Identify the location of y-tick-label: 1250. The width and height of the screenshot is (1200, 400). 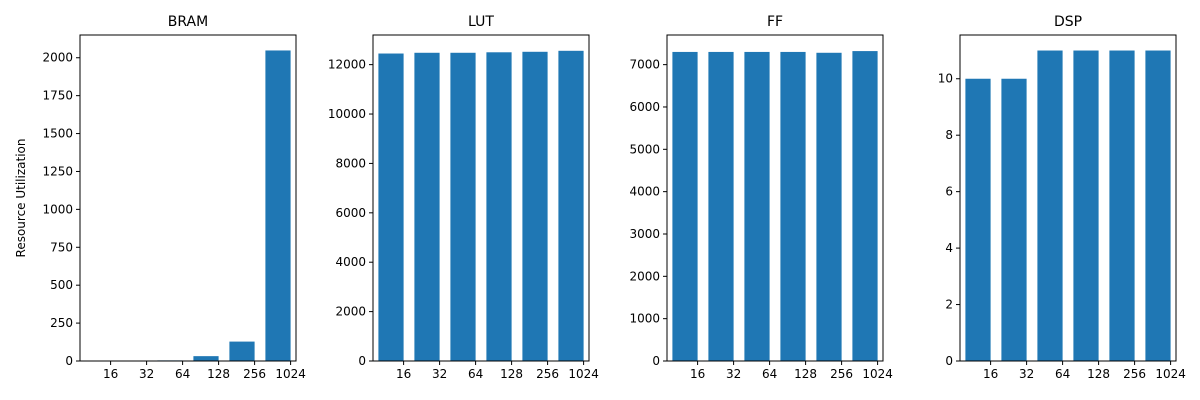
(57, 171).